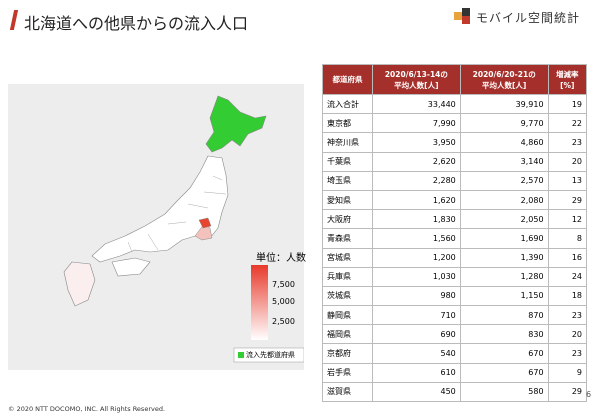 This screenshot has height=418, width=600. I want to click on table-row: 青森県 1,560 1,690 8, so click(455, 238).